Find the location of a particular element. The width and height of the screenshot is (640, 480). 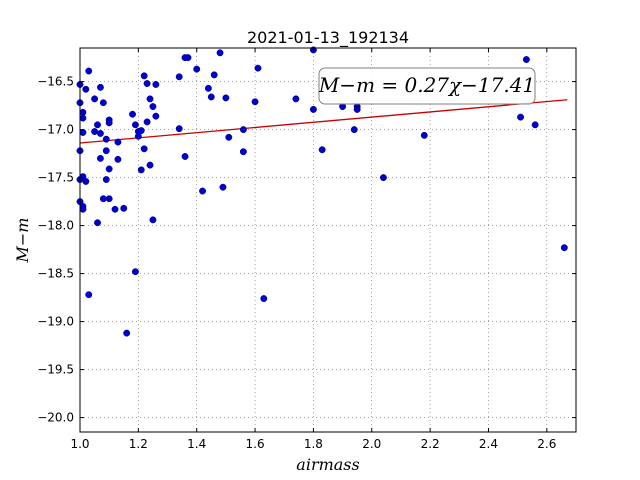

y-tick-label: −19.5 is located at coordinates (55, 370).